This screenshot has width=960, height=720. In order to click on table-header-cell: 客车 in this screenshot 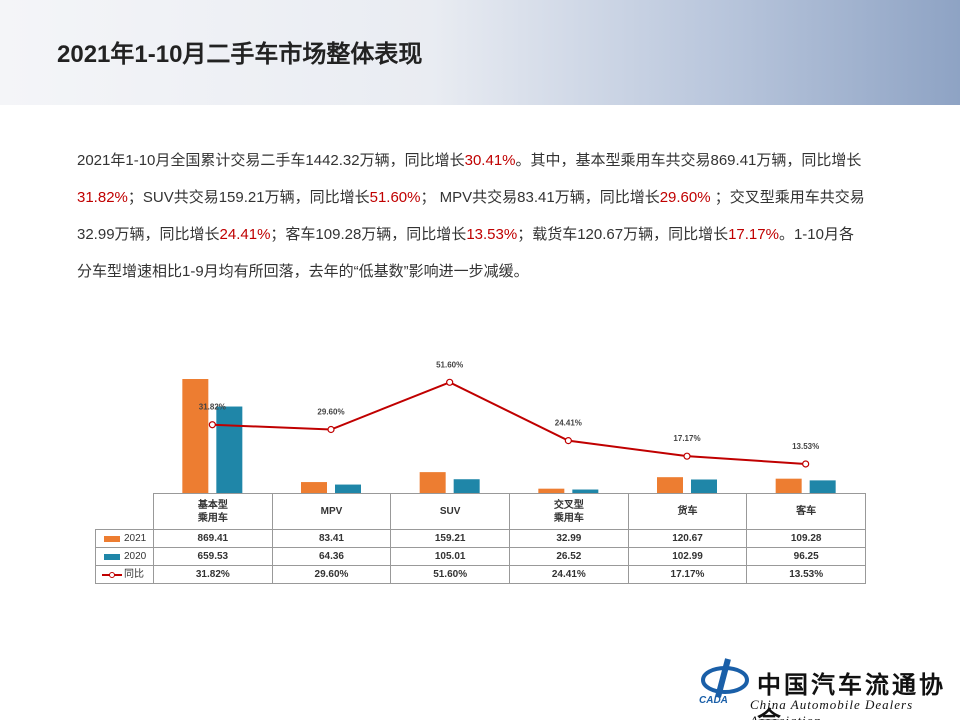, I will do `click(806, 511)`.